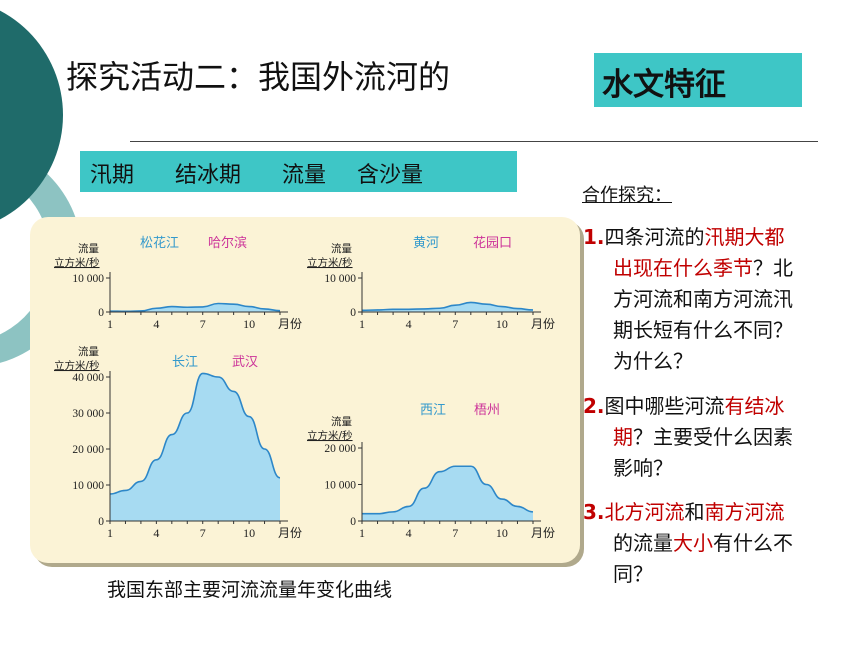  I want to click on chart-2-station-name: 花园口, so click(492, 243).